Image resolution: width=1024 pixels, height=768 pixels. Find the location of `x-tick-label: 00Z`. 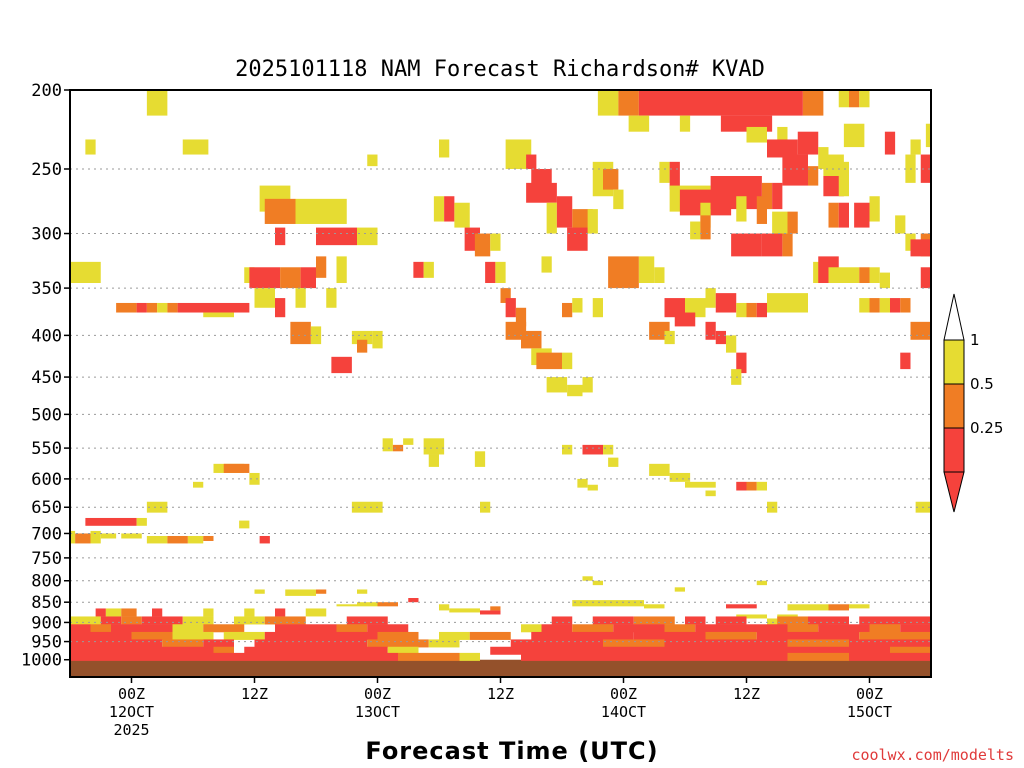

x-tick-label: 00Z is located at coordinates (131, 694).